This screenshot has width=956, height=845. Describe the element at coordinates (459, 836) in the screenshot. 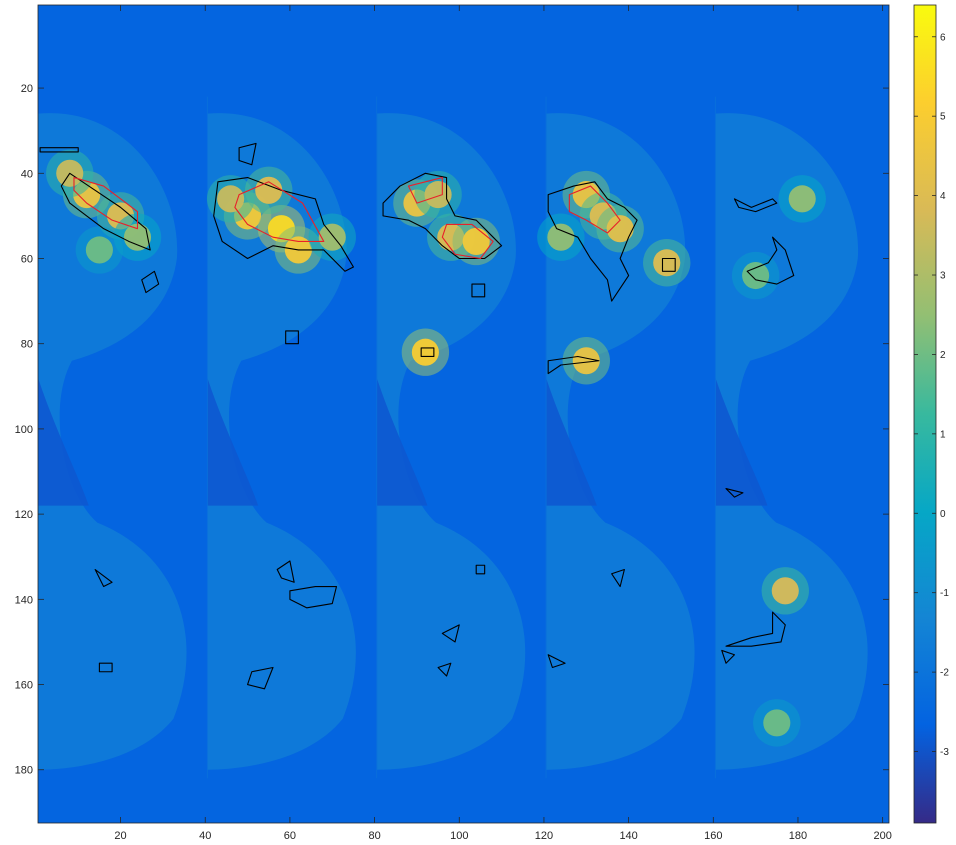

I see `x-tick-label: 100` at that location.